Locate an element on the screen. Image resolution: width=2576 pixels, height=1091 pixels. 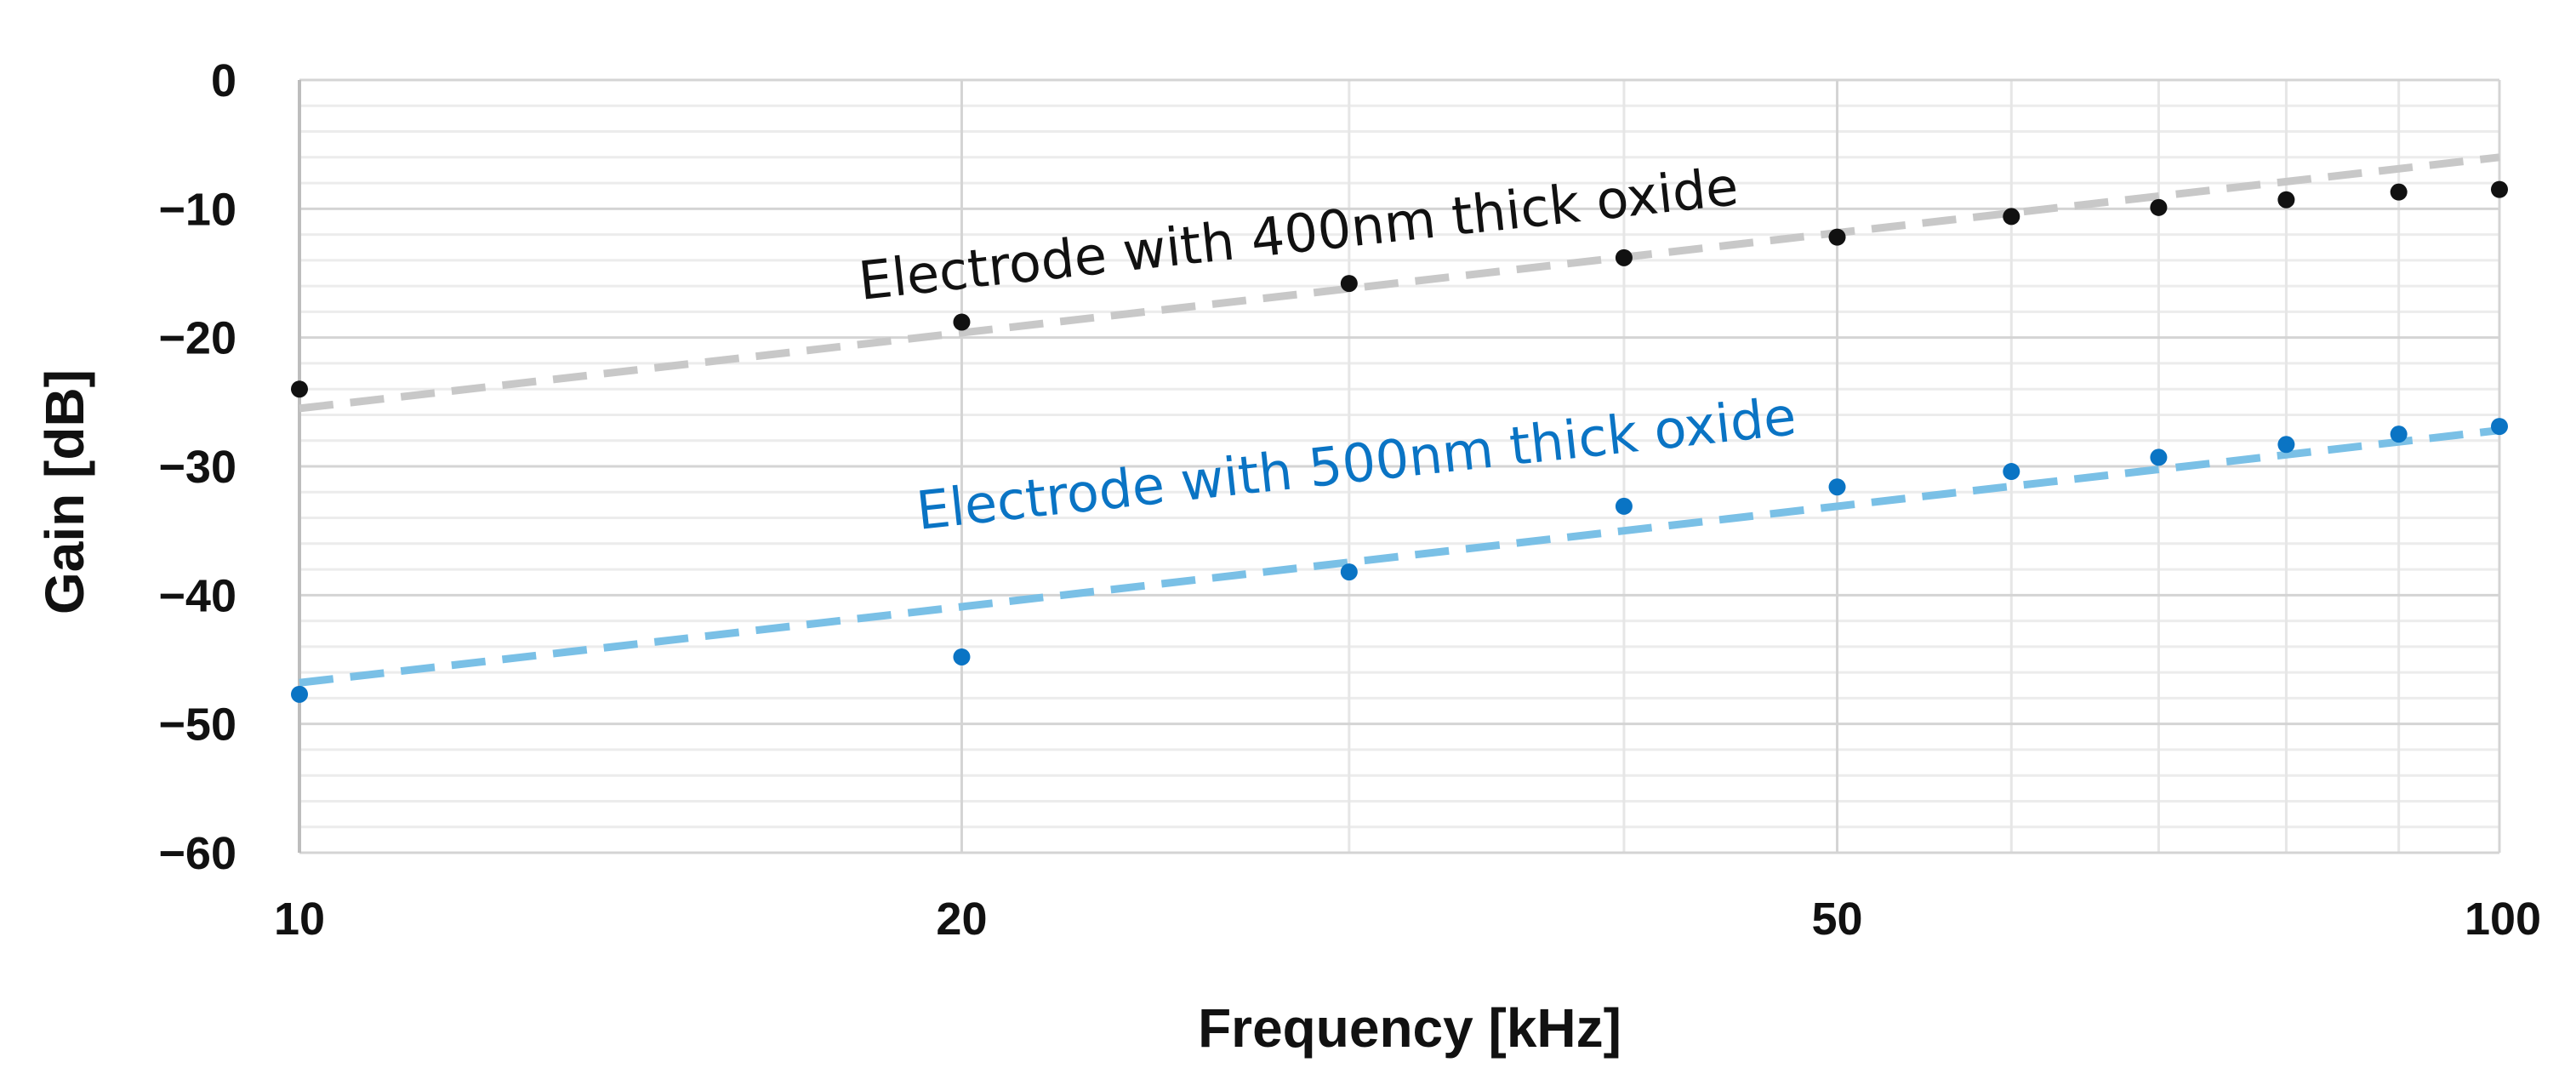
y-tick-label: −50 is located at coordinates (197, 725).